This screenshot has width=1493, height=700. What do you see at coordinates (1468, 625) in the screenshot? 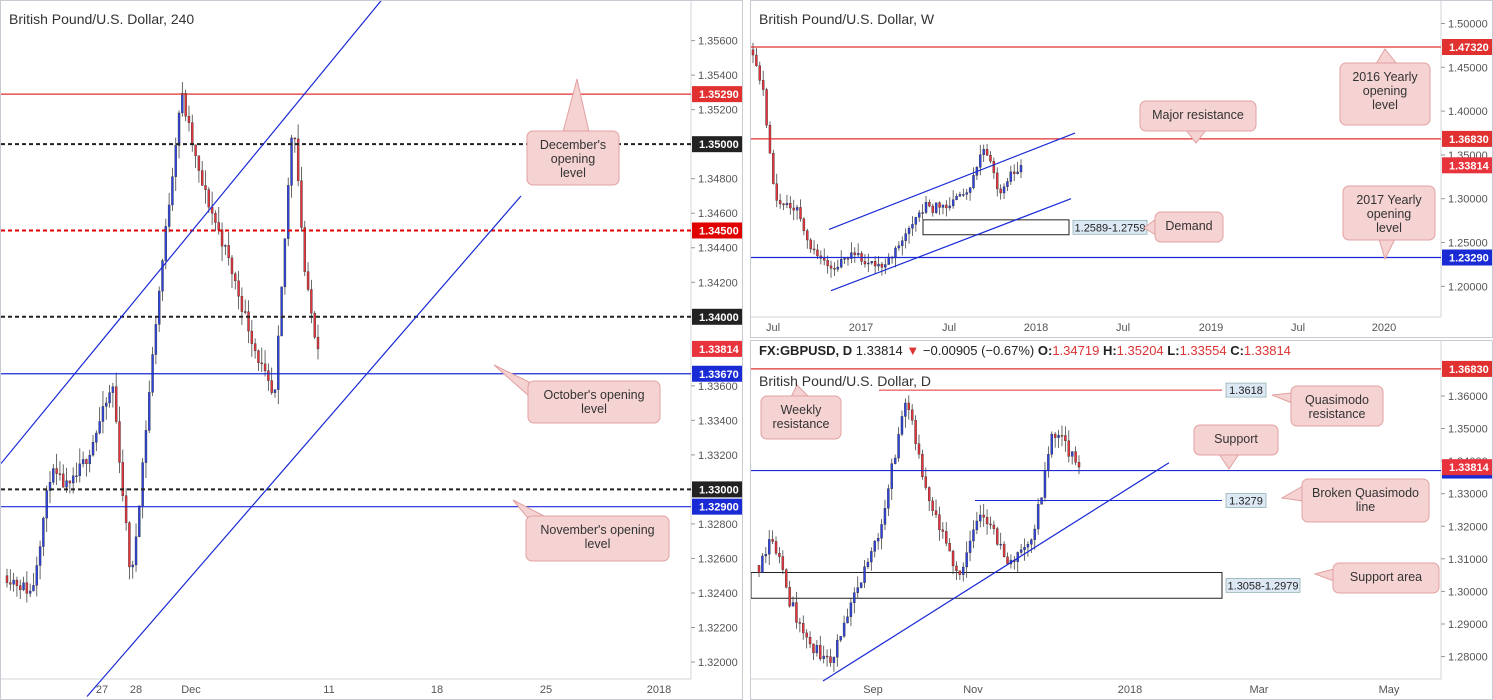
I see `y-tick-label: 1.29000` at bounding box center [1468, 625].